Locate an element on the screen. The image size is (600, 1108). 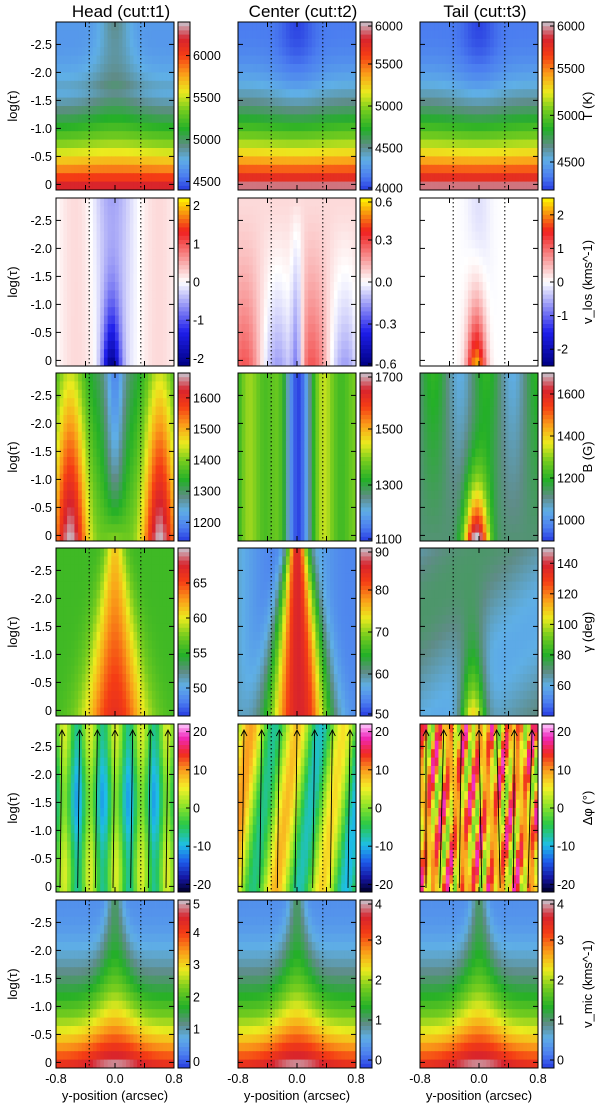
colorbar-tick-label: -0.3 is located at coordinates (386, 325).